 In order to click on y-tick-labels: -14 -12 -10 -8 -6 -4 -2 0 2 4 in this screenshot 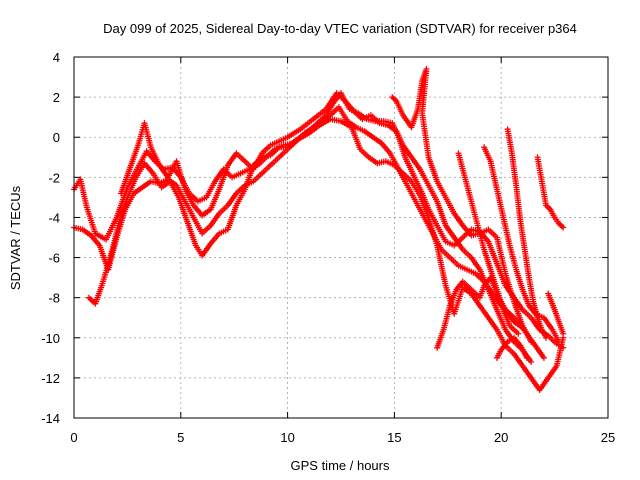, I will do `click(50, 238)`.